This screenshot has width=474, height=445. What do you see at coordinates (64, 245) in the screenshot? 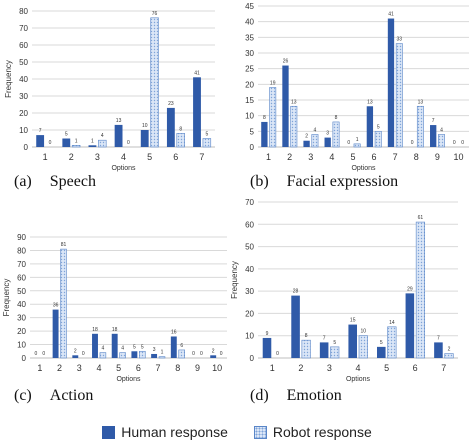
I see `data-label-robot: 81` at bounding box center [64, 245].